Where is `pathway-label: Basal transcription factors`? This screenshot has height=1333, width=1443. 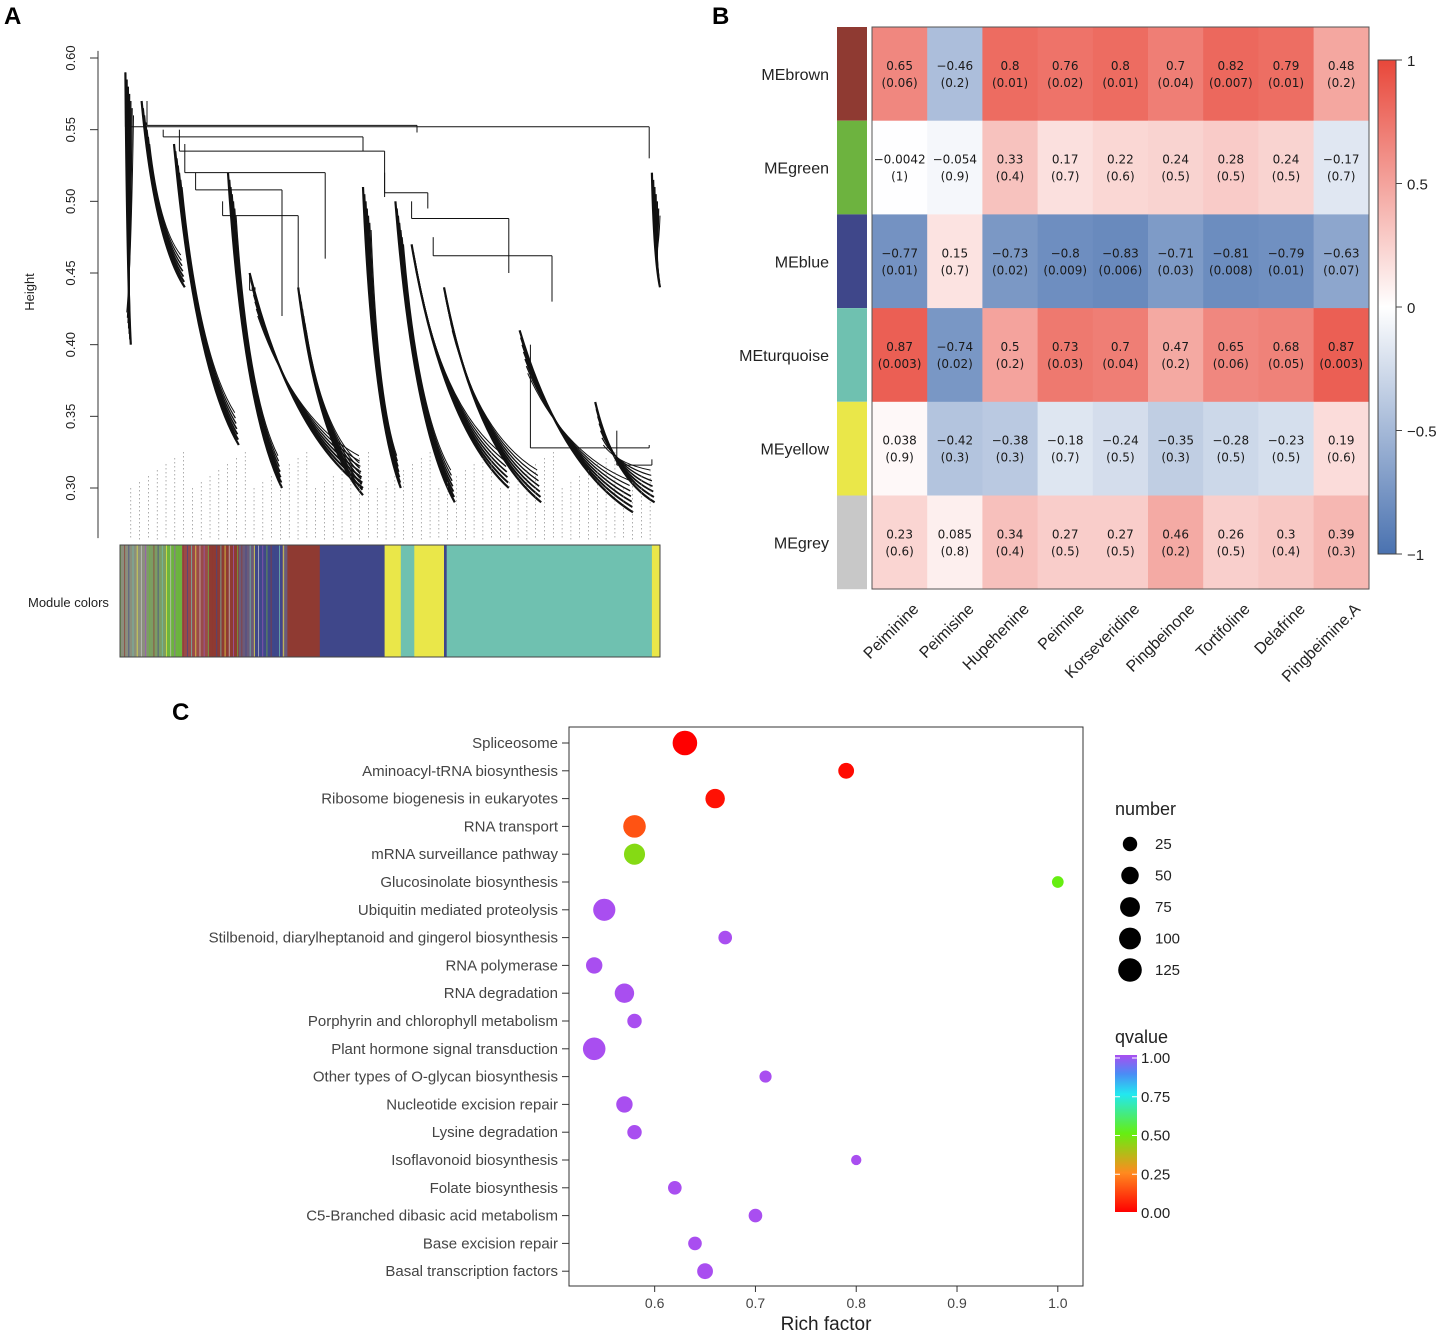
pathway-label: Basal transcription factors is located at coordinates (471, 1271).